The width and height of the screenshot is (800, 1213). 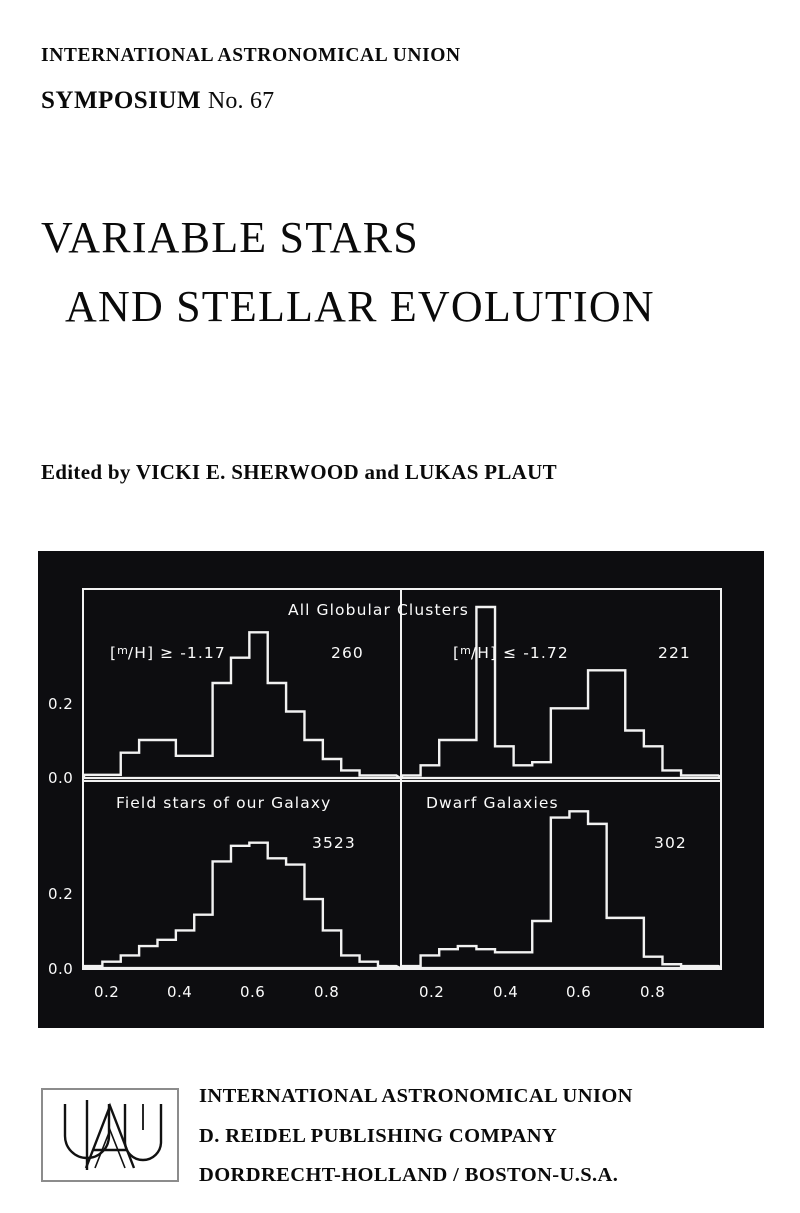 I want to click on label-bottom-right: Dwarf Galaxies, so click(x=492, y=803).